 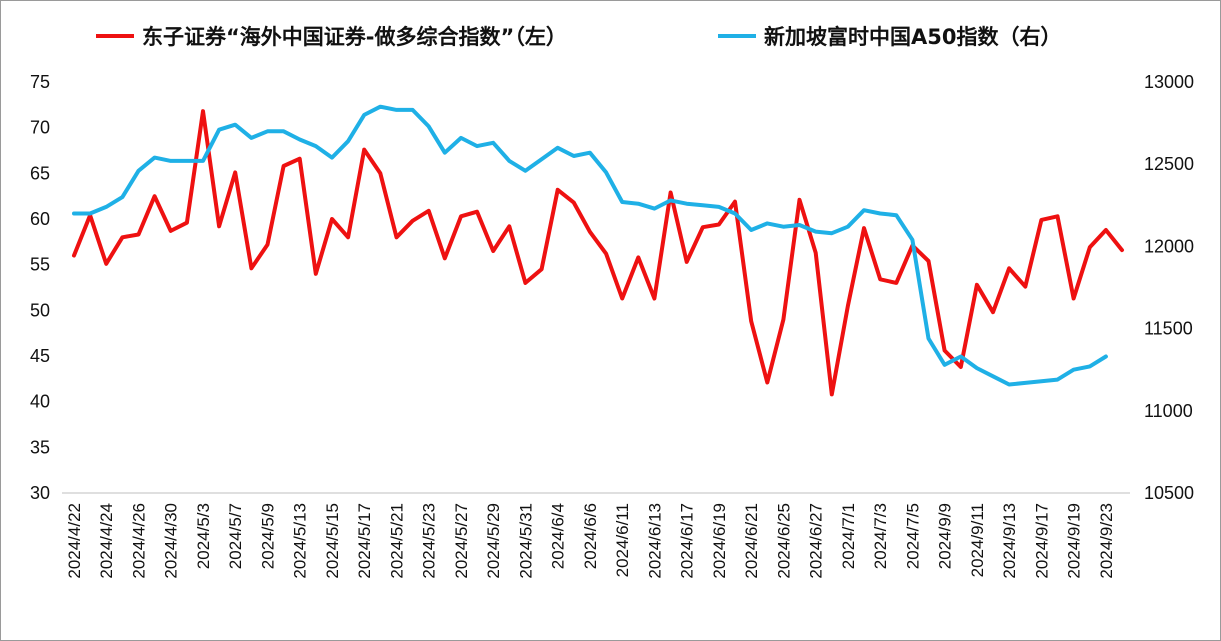 I want to click on legend-label-1: 东子证券“海外中国证券-做多综合指数”（左）, so click(x=354, y=37).